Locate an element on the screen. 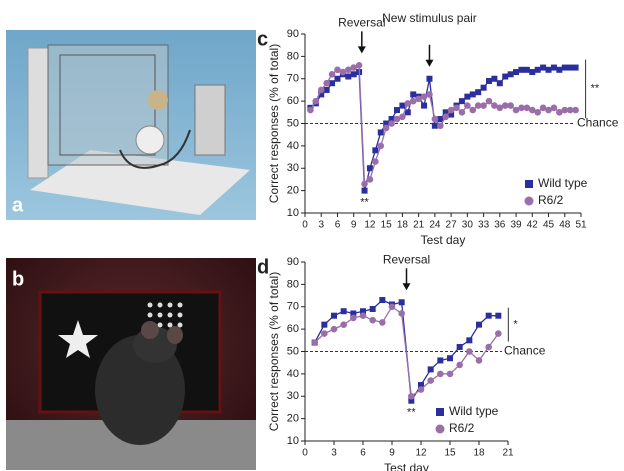 This screenshot has height=471, width=624. x-tick-label: 3 is located at coordinates (321, 225).